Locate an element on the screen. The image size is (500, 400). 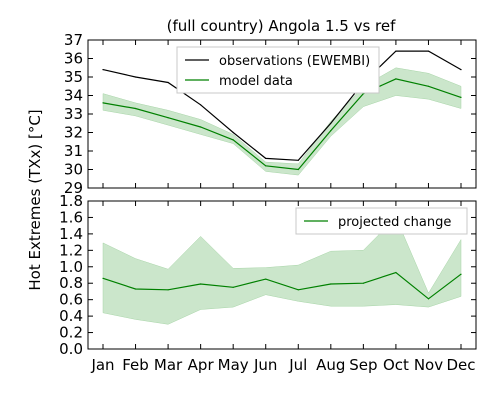
panel1-xtick-label-5: Jun is located at coordinates (265, 365).